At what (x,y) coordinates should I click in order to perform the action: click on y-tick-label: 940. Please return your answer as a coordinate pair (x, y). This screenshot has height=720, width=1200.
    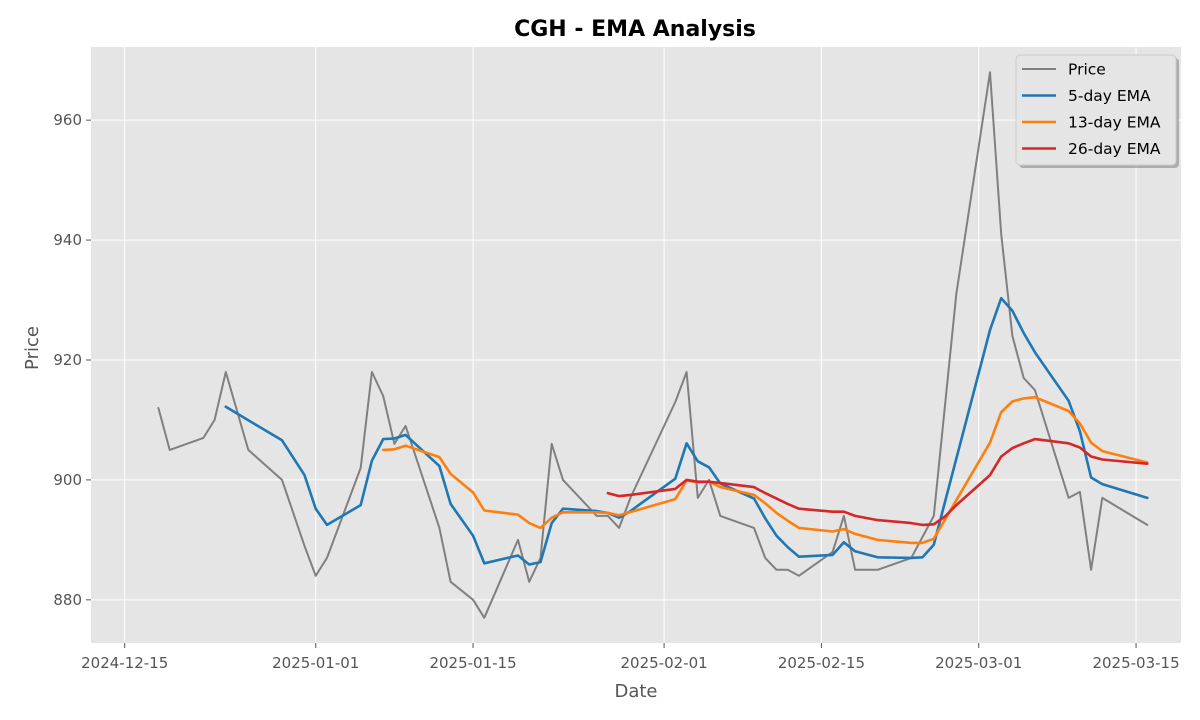
    Looking at the image, I should click on (67, 240).